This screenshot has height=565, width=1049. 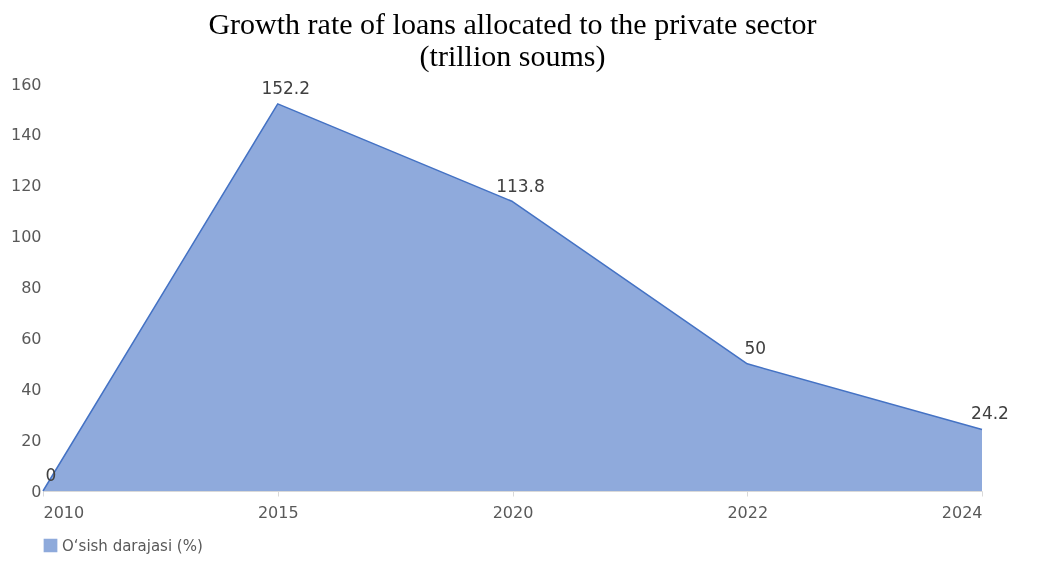 I want to click on x-tick-label: 2020, so click(x=513, y=512).